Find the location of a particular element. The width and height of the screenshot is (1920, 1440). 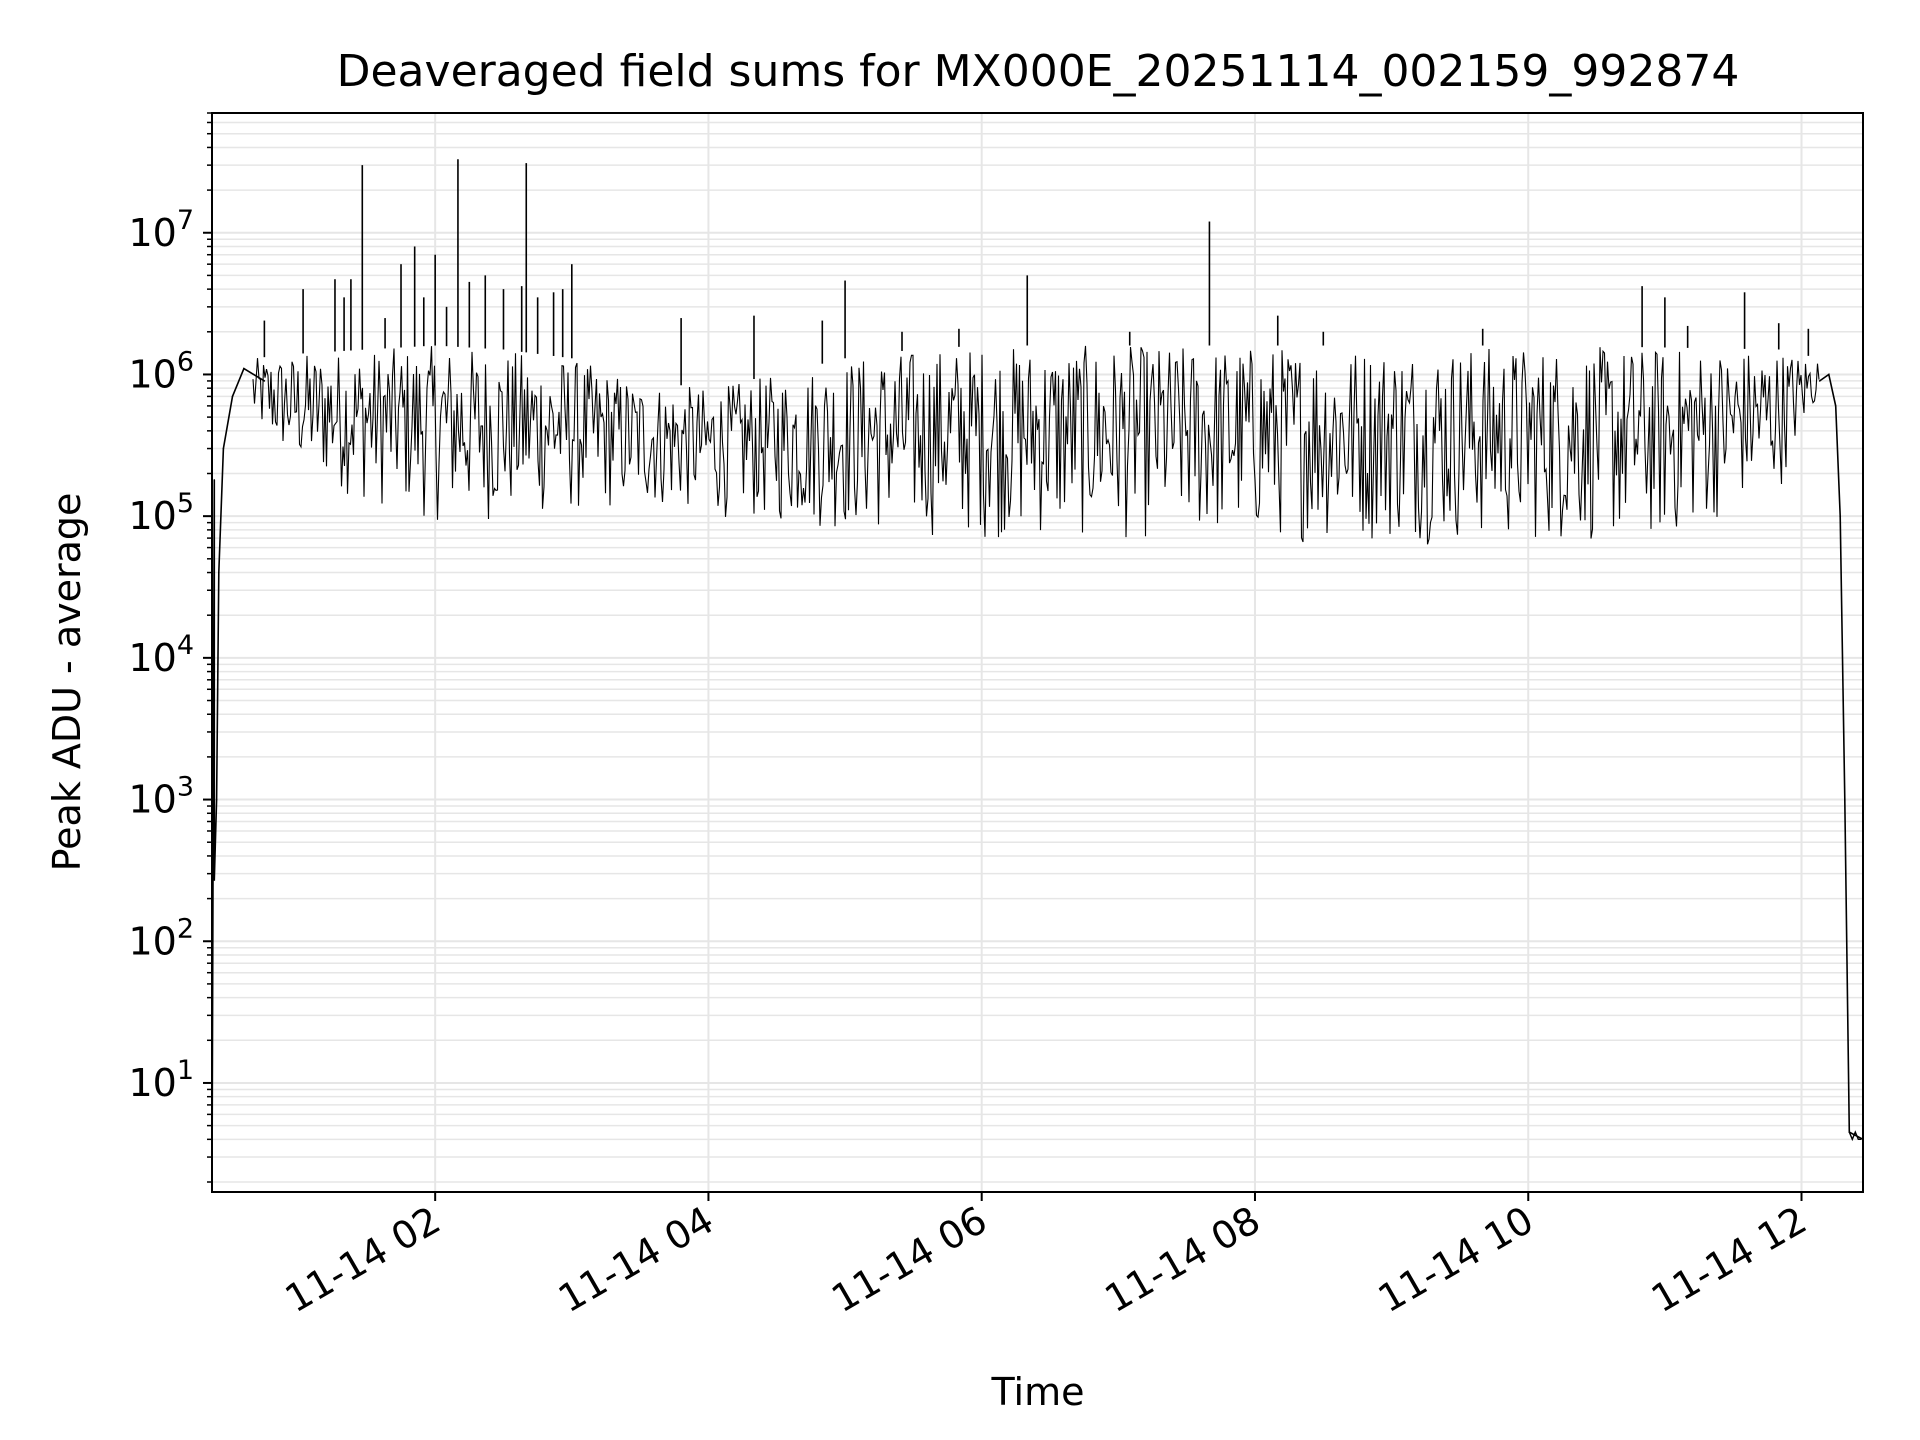

y-tick-label: 104 is located at coordinates (161, 655).